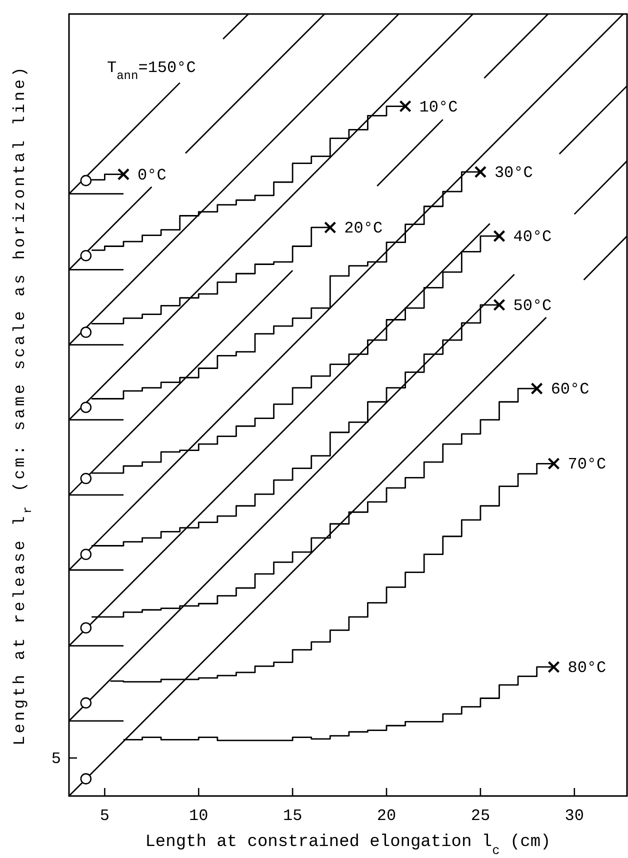 The height and width of the screenshot is (858, 628). I want to click on x-tick-label: 30, so click(574, 816).